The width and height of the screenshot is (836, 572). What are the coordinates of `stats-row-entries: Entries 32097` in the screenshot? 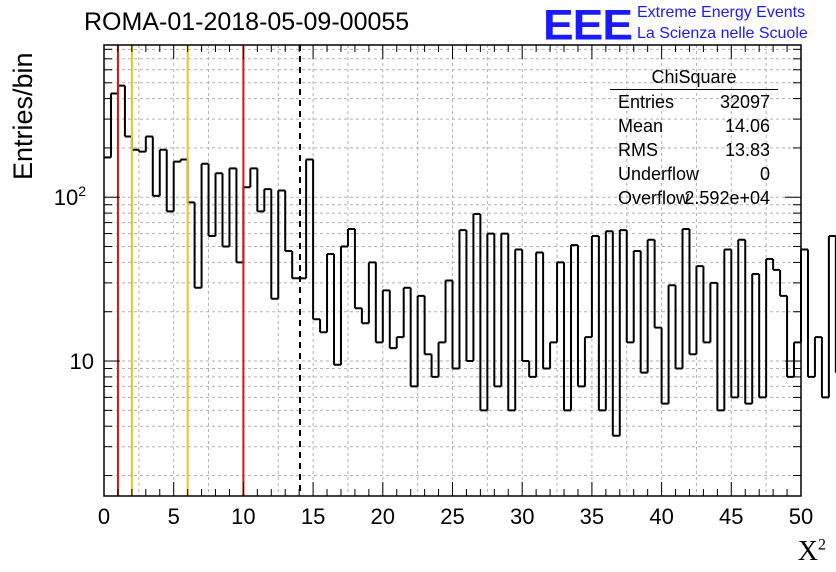 It's located at (694, 102).